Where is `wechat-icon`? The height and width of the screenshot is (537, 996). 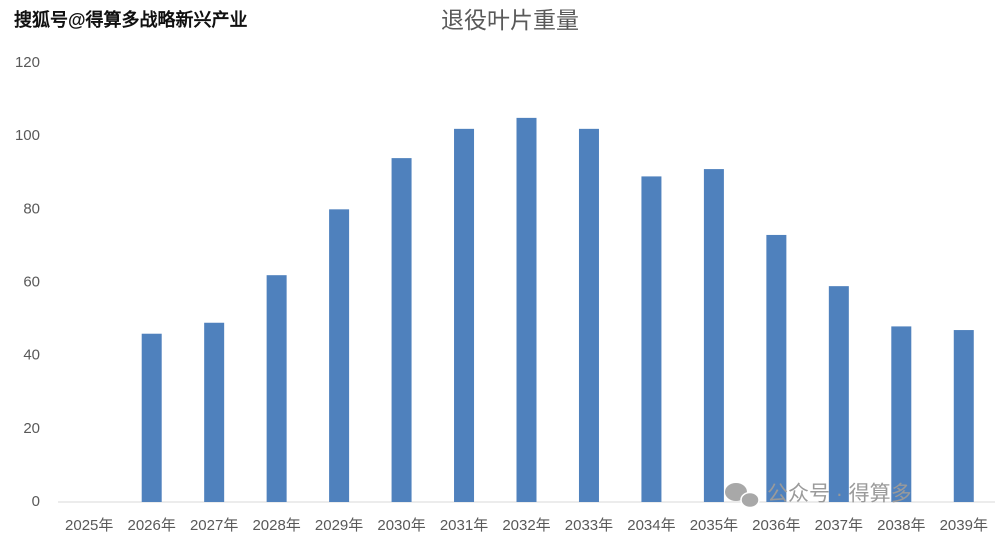 wechat-icon is located at coordinates (742, 496).